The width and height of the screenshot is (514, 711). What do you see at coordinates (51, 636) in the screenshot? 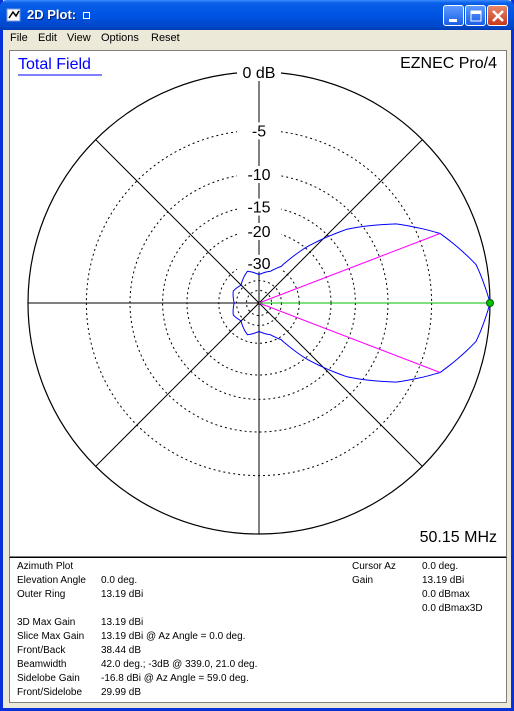
I see `info-label: Slice Max Gain` at bounding box center [51, 636].